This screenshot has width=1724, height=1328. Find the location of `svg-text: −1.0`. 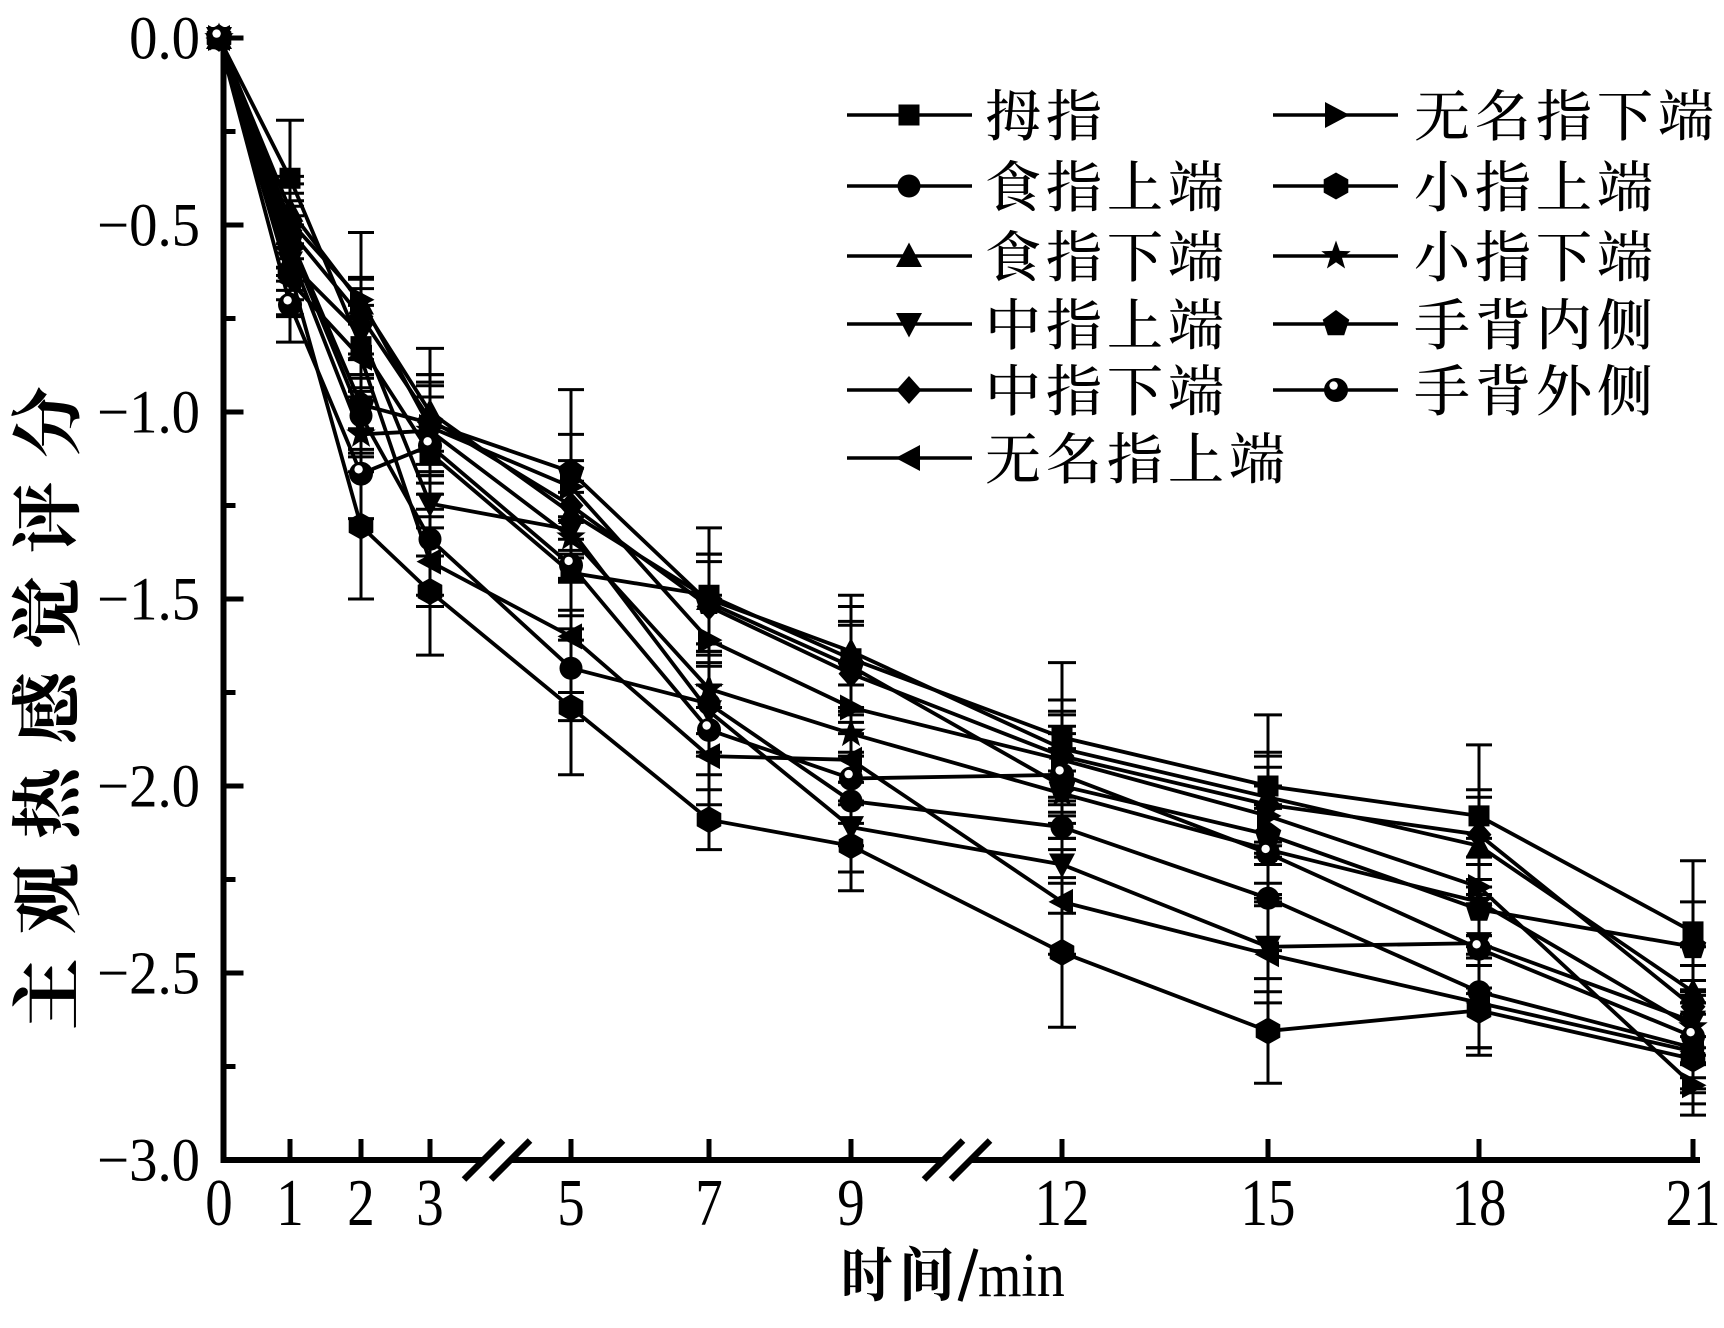

svg-text: −1.0 is located at coordinates (148, 412).